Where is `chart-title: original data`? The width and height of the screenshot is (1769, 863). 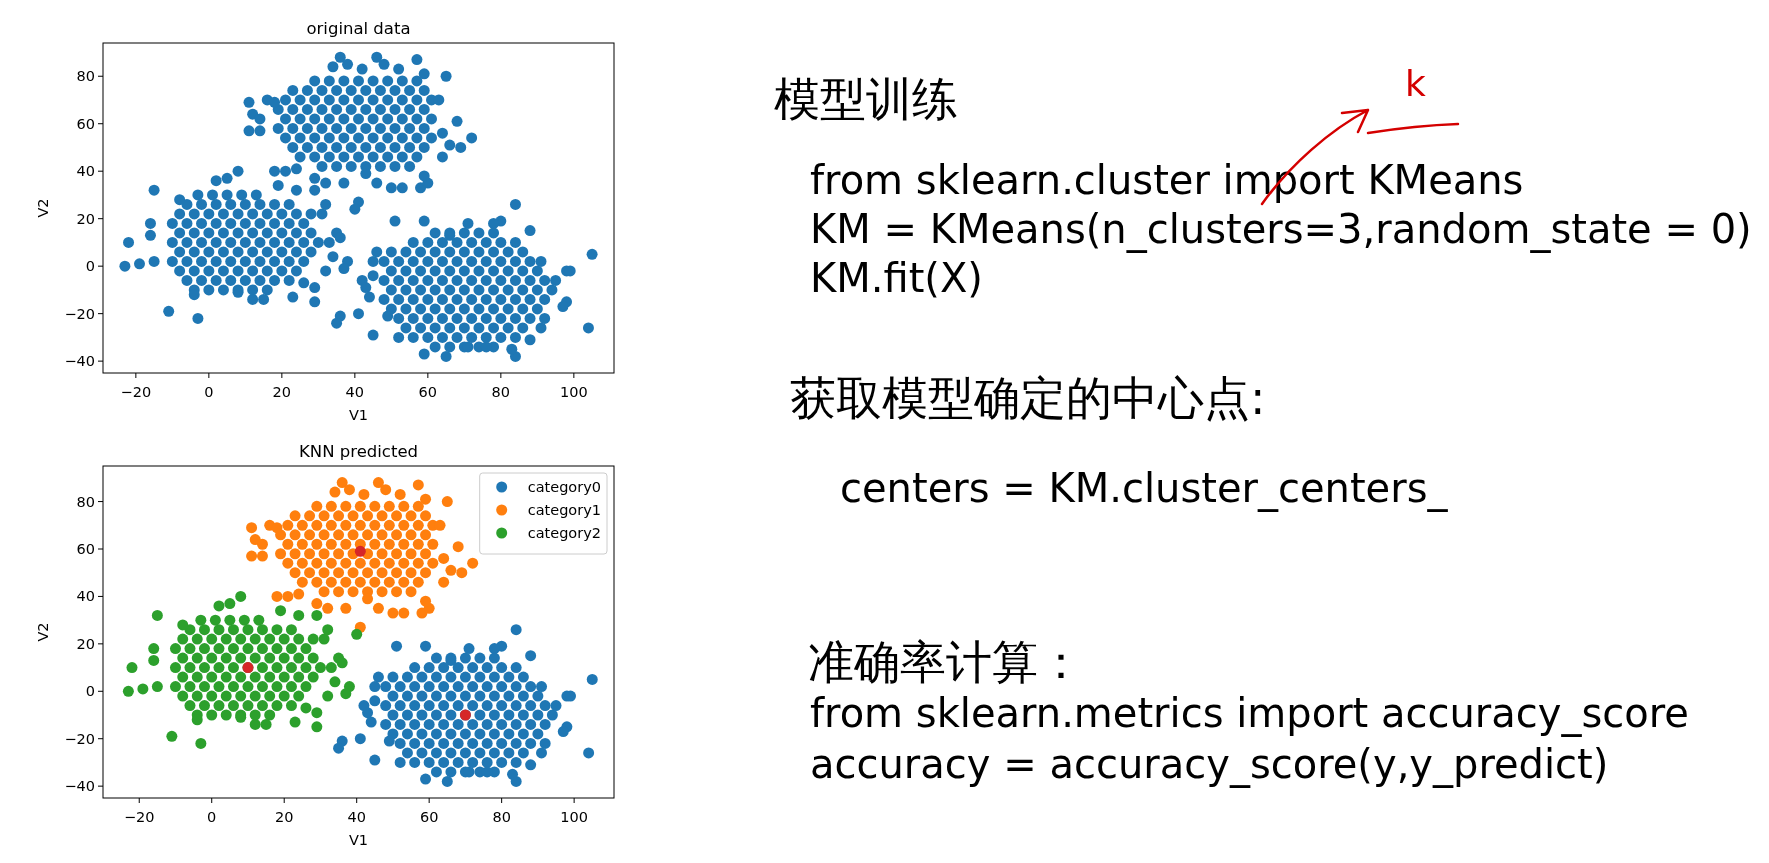
chart-title: original data is located at coordinates (358, 28).